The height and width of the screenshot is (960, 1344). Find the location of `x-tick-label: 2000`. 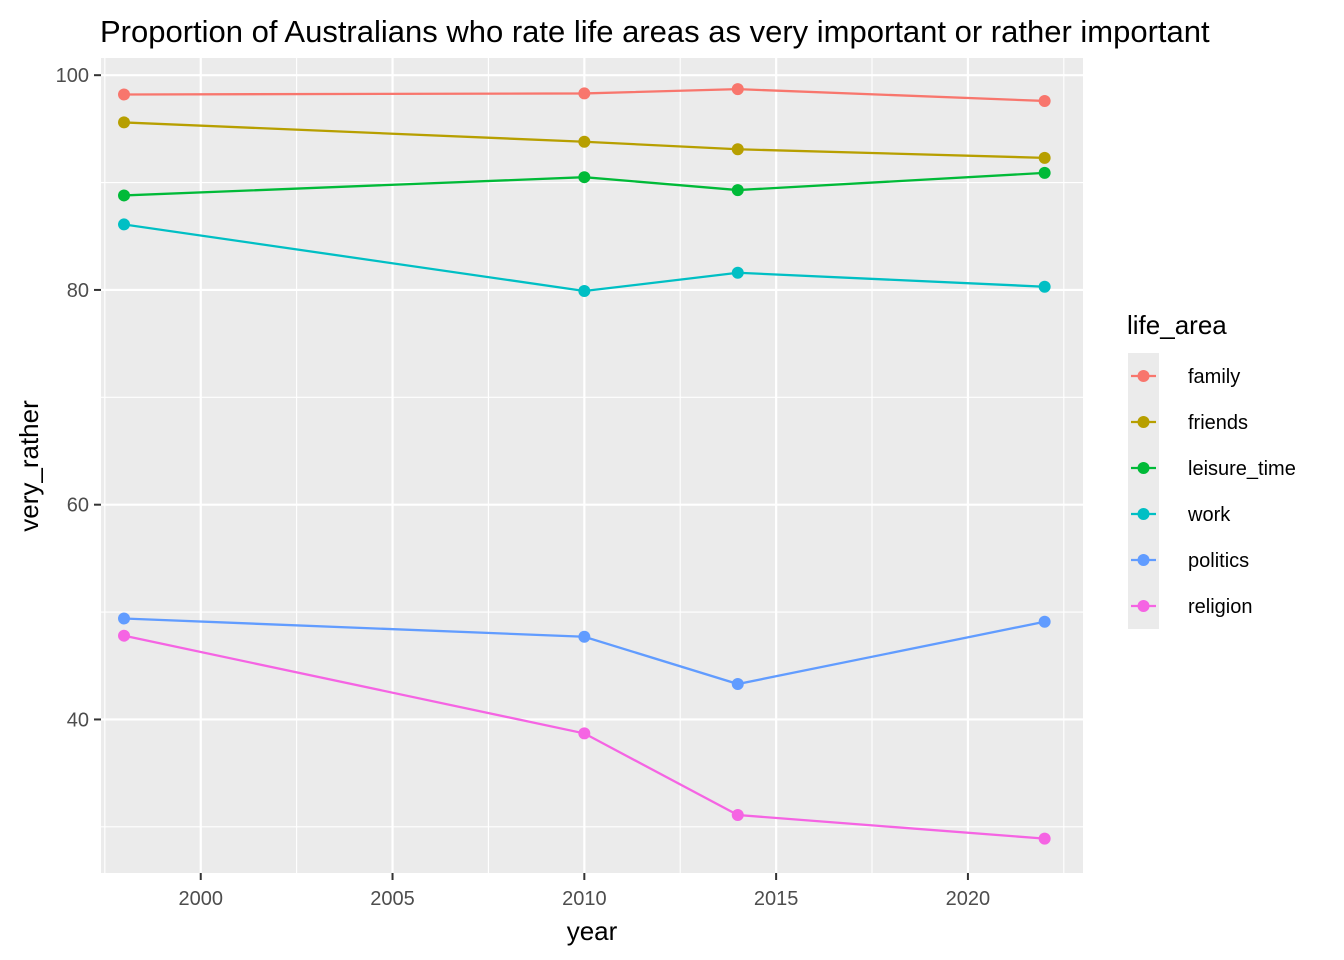

x-tick-label: 2000 is located at coordinates (200, 899).